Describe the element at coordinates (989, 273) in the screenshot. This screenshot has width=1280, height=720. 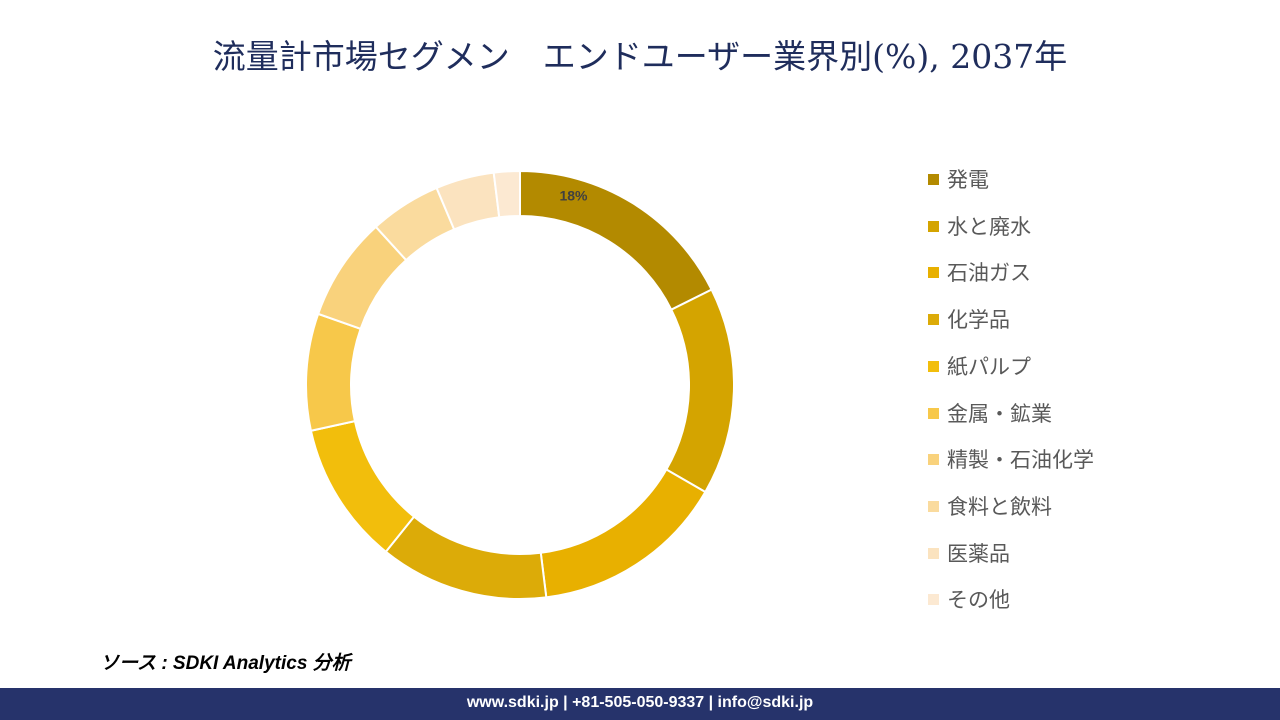
I see `legend-label: 石油ガス` at that location.